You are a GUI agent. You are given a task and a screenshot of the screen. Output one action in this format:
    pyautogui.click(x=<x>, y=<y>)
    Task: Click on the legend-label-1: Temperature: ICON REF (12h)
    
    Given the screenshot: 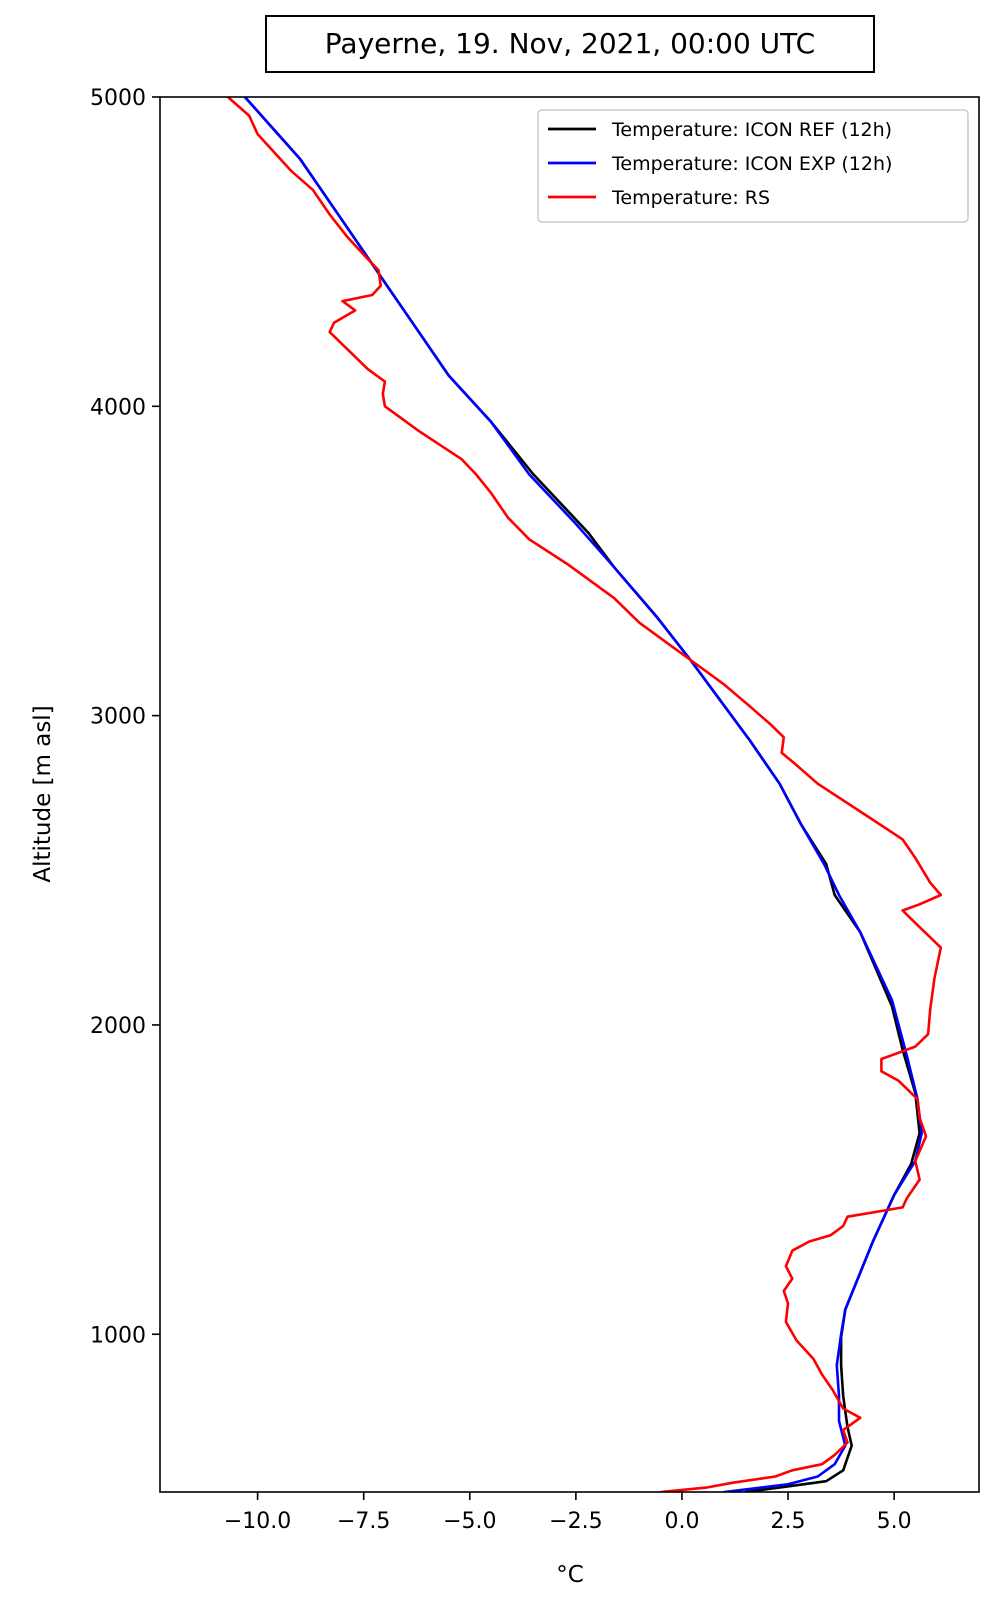 What is the action you would take?
    pyautogui.click(x=751, y=130)
    